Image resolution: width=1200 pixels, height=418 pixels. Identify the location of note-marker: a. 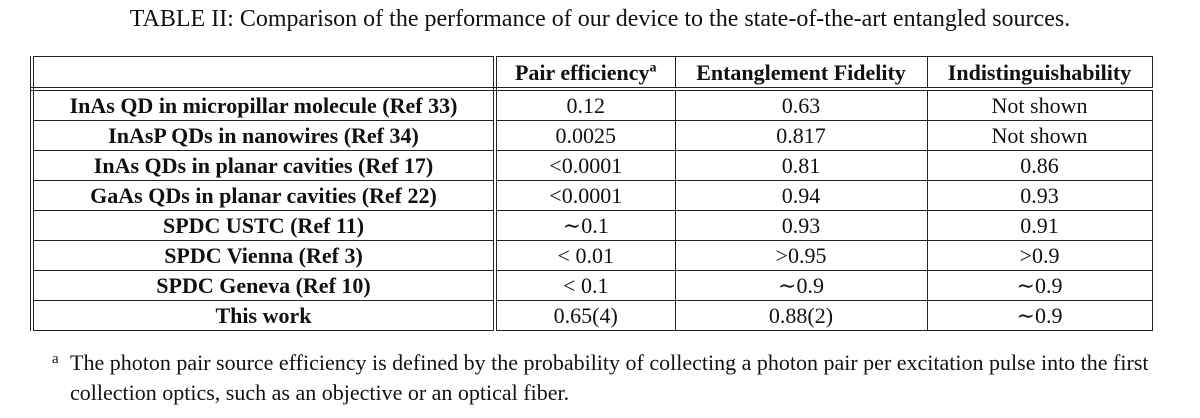
(653, 68).